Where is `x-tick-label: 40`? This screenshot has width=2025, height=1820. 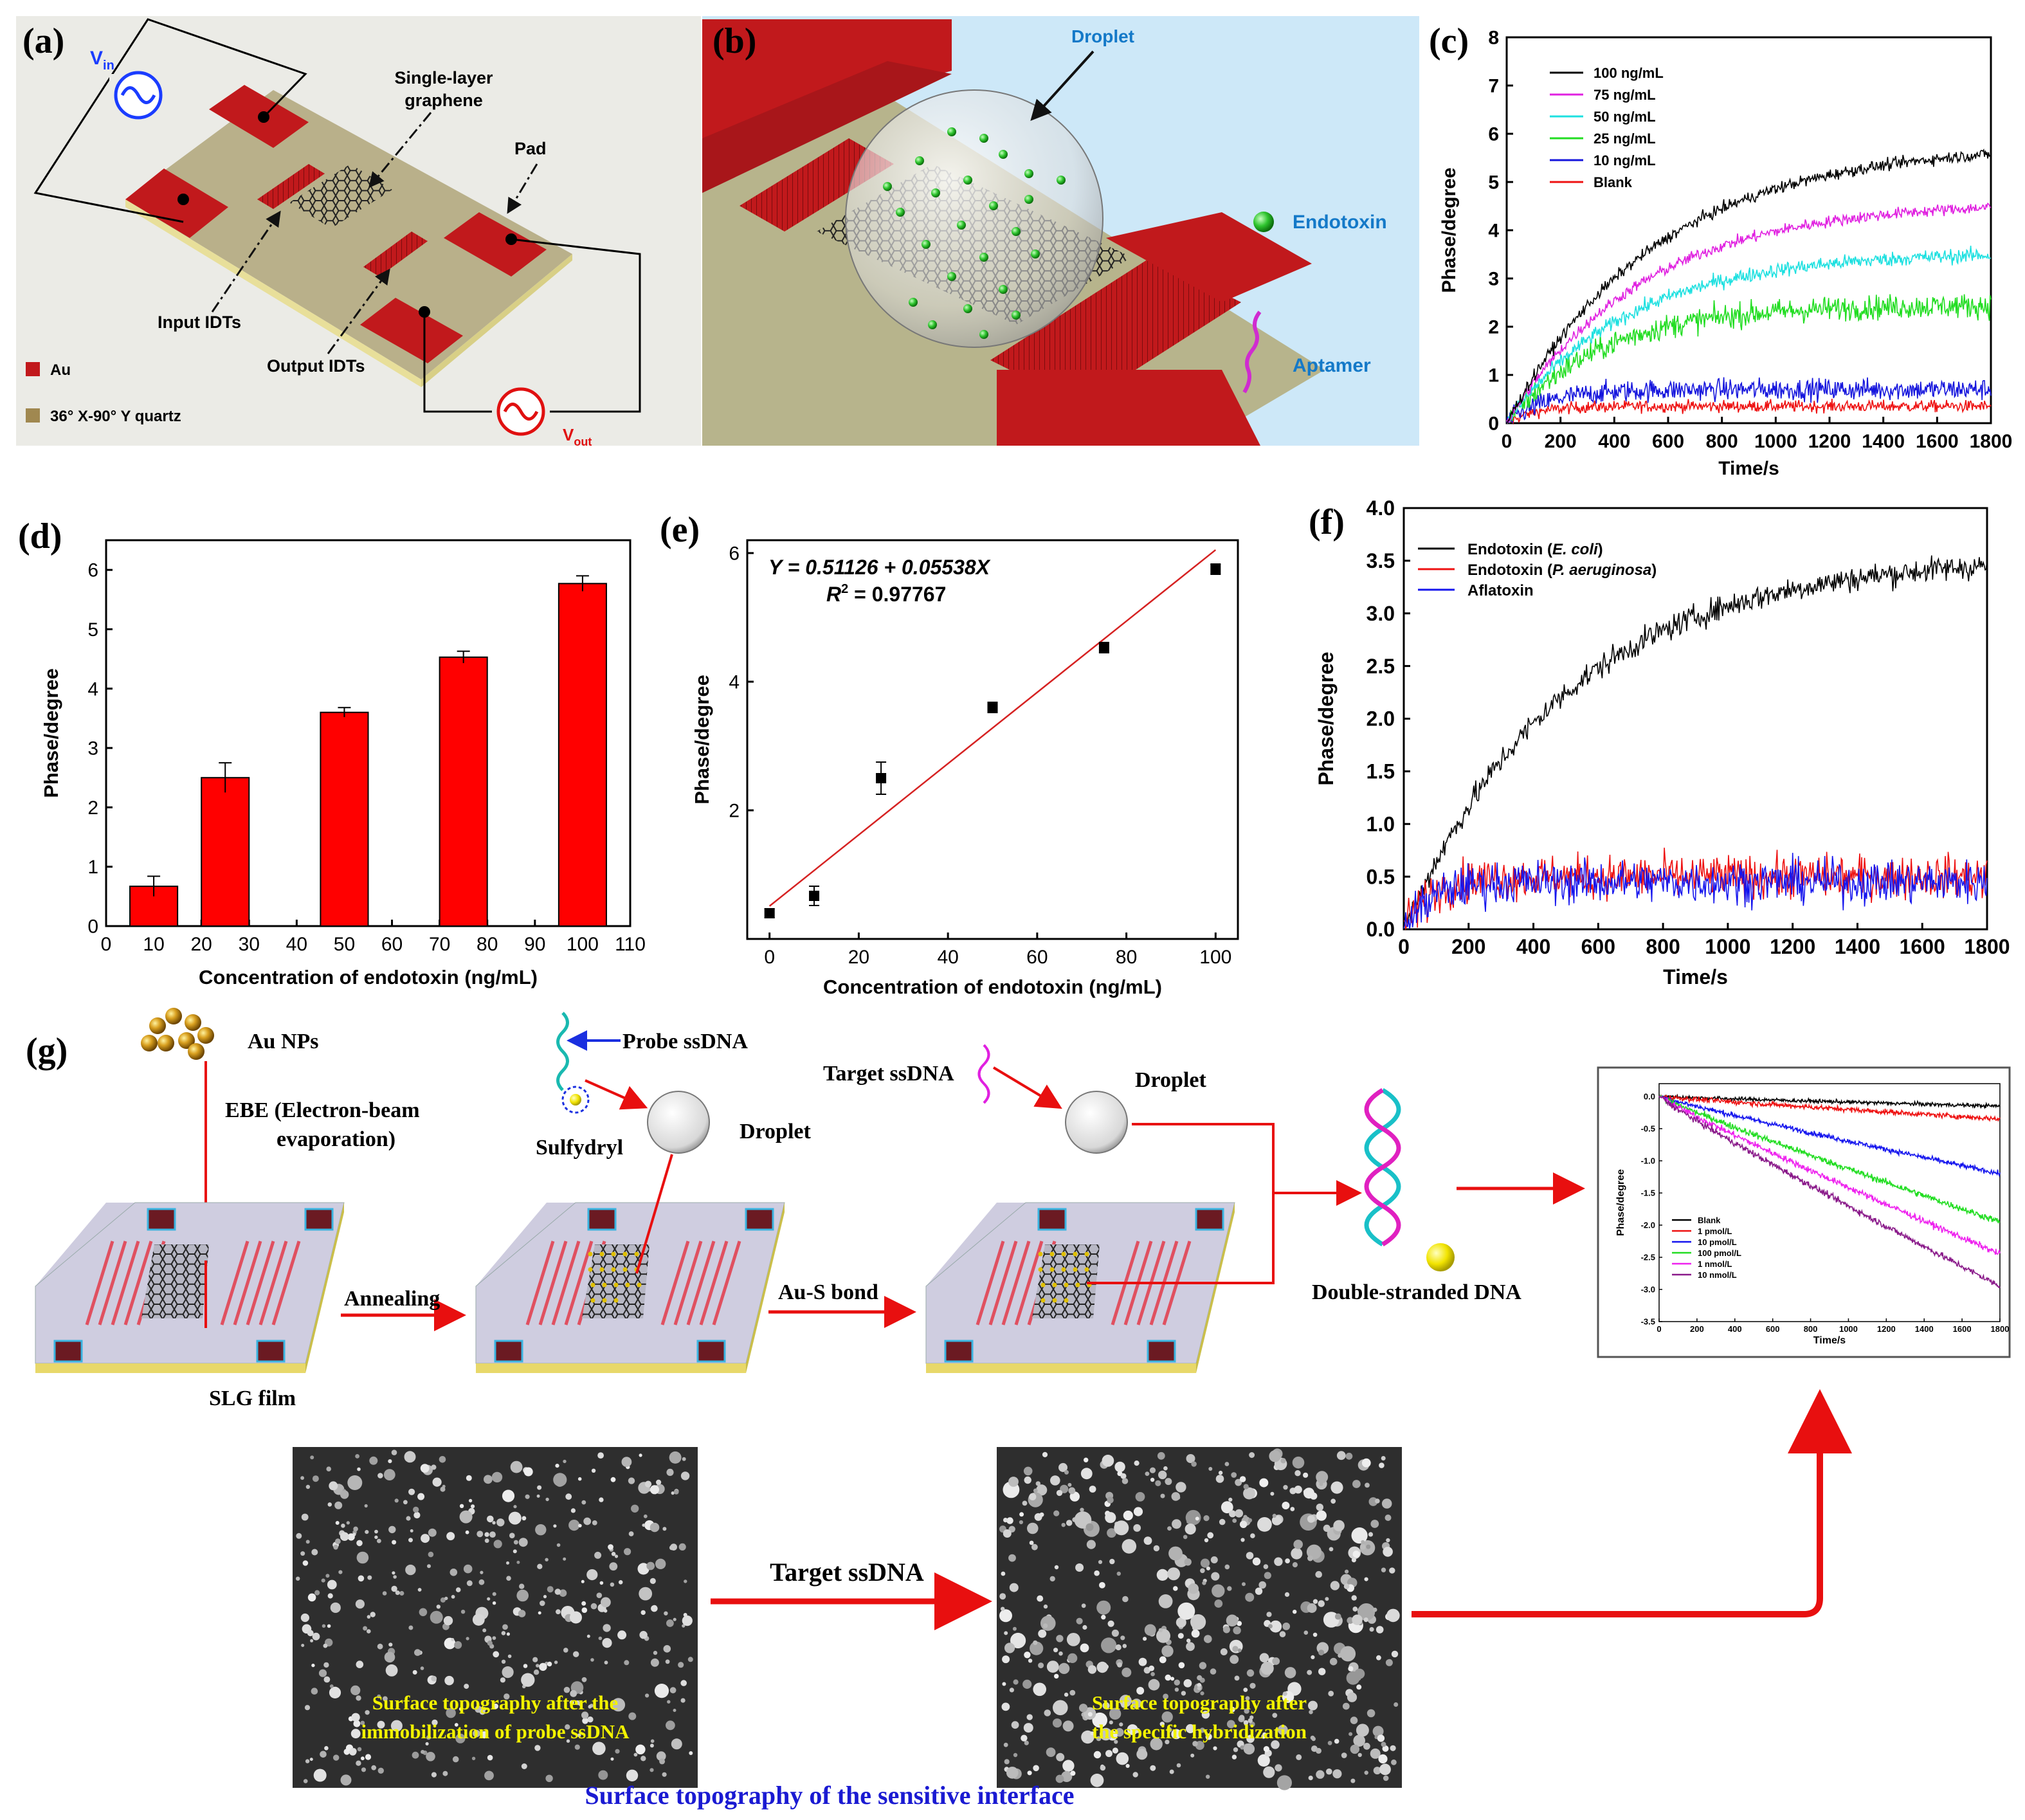 x-tick-label: 40 is located at coordinates (296, 944).